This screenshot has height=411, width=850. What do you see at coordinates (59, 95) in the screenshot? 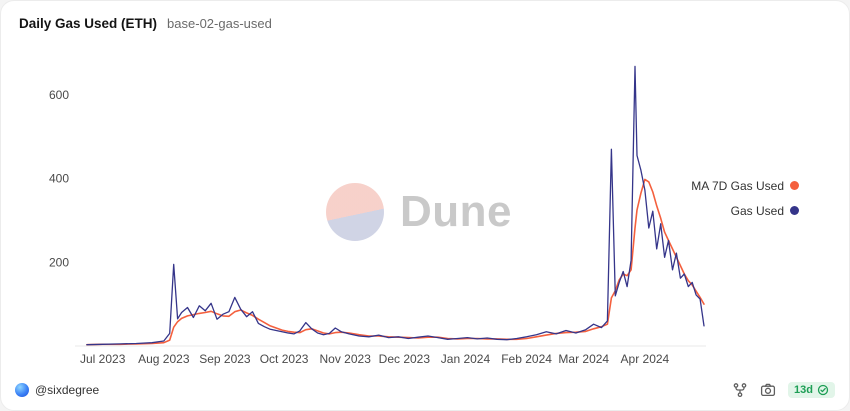
I see `svg-text: 600` at bounding box center [59, 95].